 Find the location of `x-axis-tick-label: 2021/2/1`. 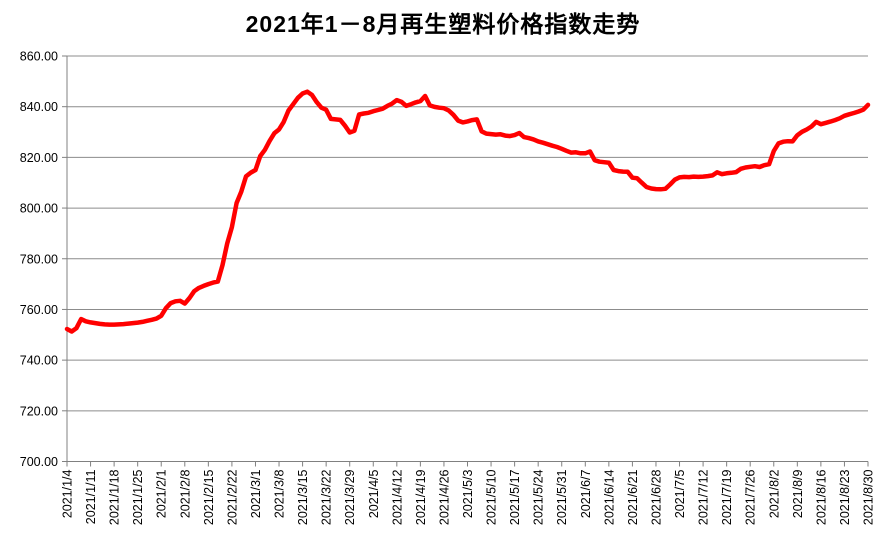

x-axis-tick-label: 2021/2/1 is located at coordinates (162, 493).